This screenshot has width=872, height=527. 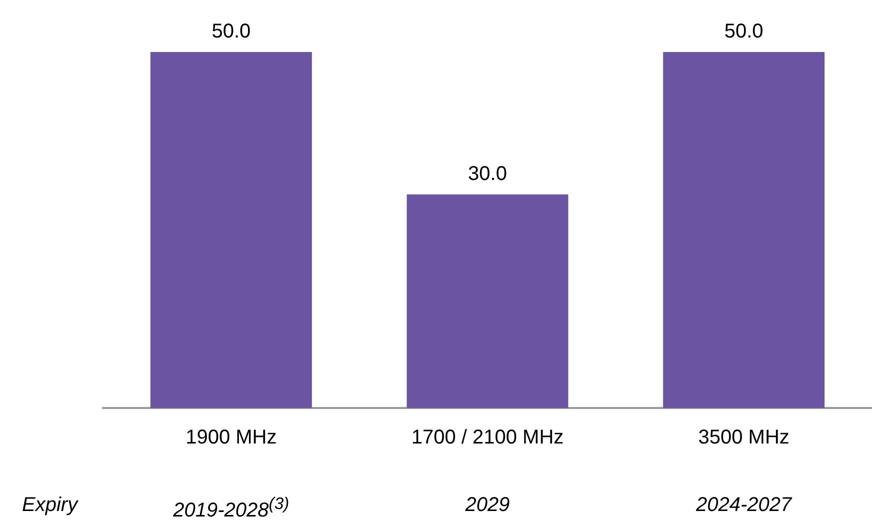 What do you see at coordinates (744, 437) in the screenshot?
I see `x-tick-label: 3500 MHz` at bounding box center [744, 437].